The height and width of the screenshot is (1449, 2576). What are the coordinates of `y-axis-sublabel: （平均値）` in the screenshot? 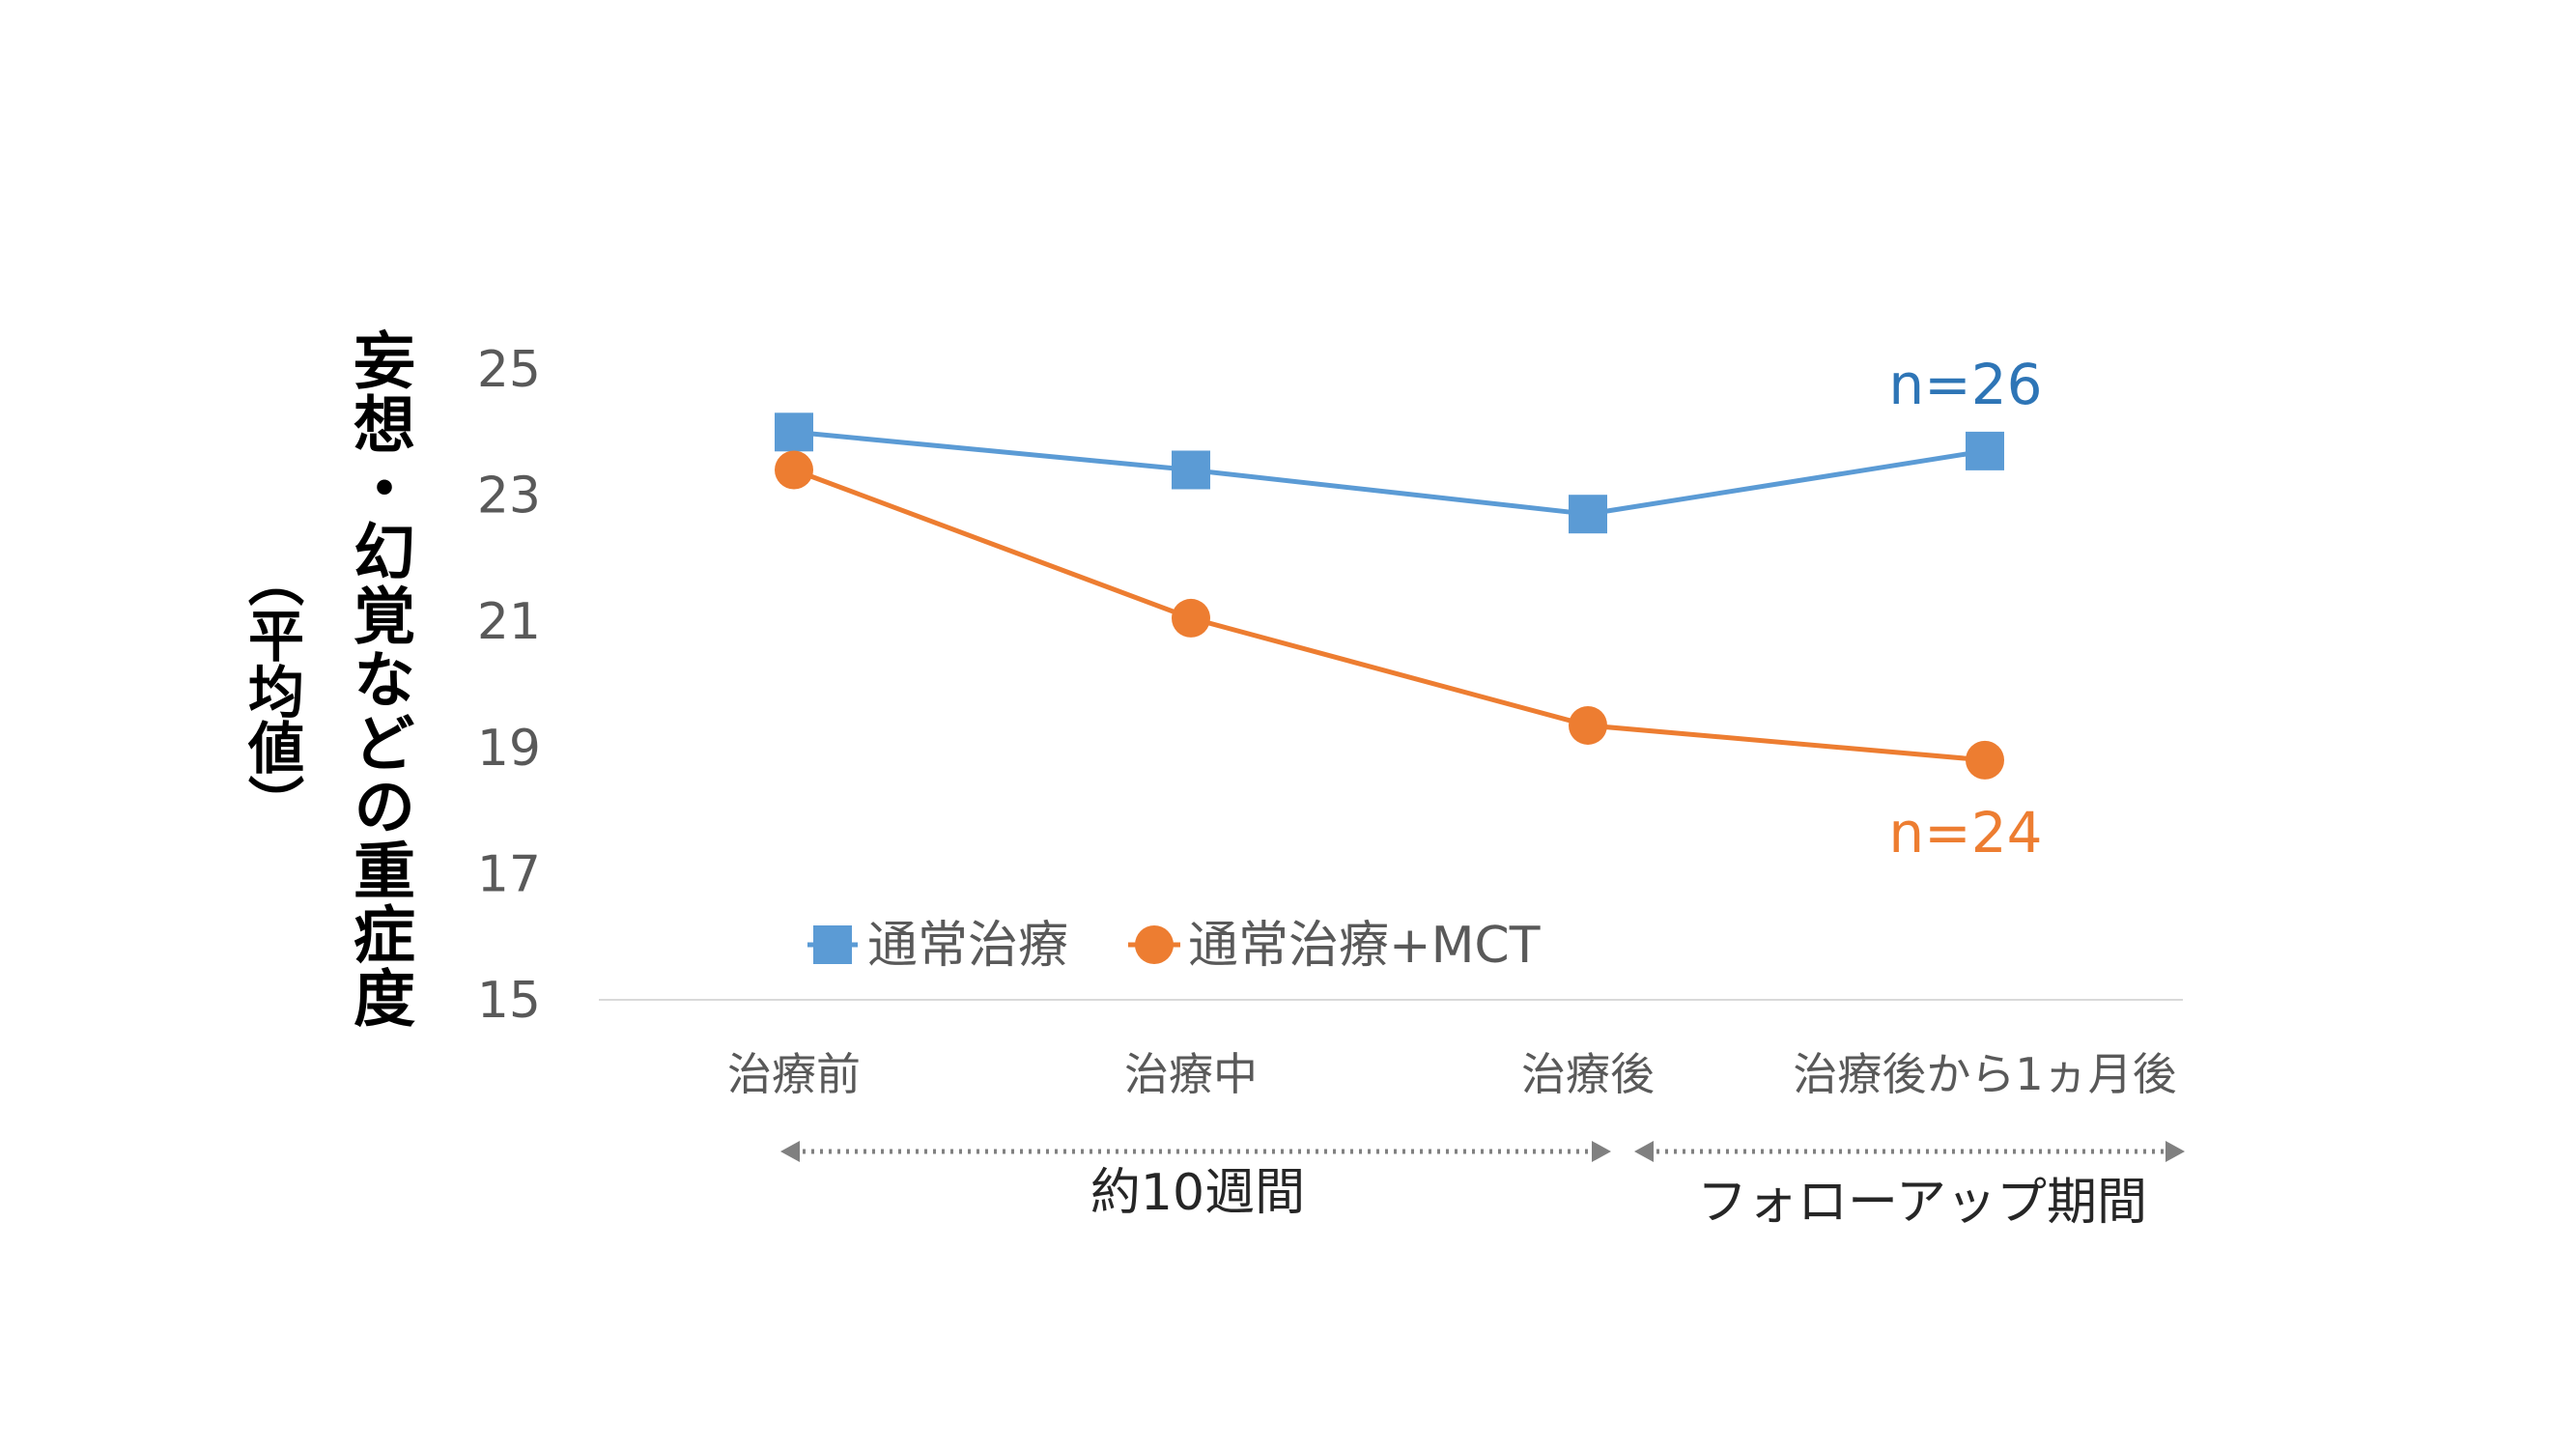 It's located at (271, 691).